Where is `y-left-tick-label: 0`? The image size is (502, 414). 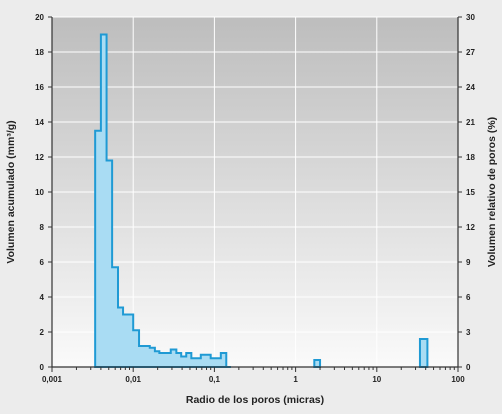 y-left-tick-label: 0 is located at coordinates (42, 367).